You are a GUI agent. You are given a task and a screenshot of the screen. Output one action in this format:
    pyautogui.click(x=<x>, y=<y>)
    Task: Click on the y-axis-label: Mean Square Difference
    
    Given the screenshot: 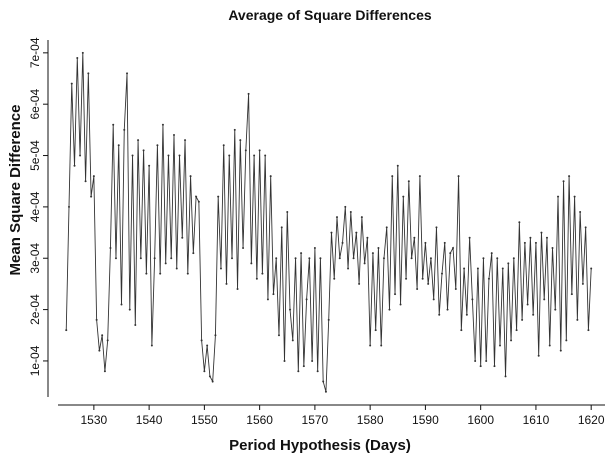 What is the action you would take?
    pyautogui.click(x=15, y=190)
    